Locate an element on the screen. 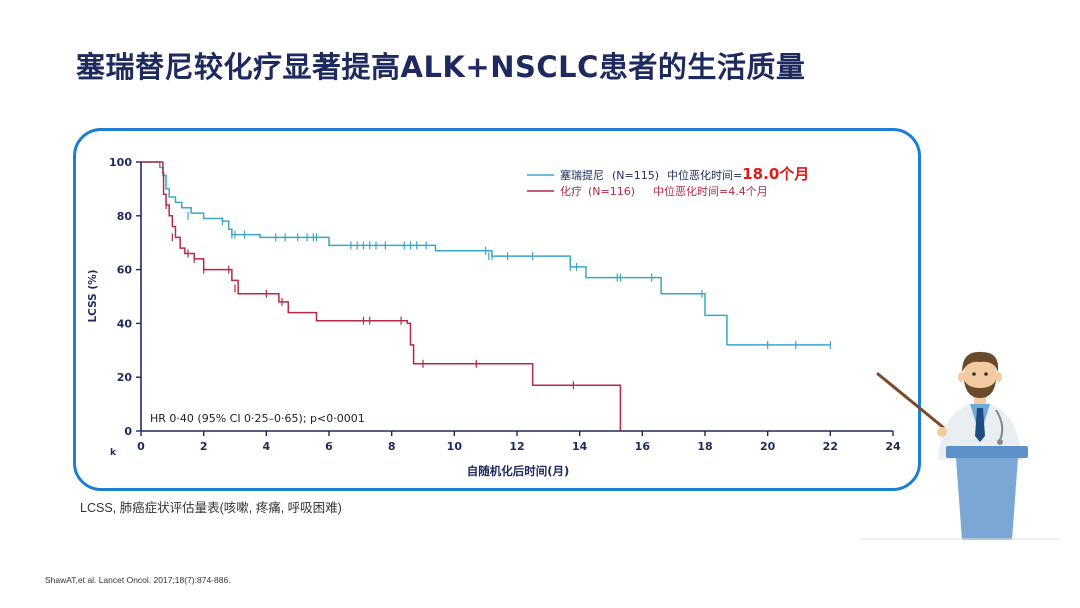 The height and width of the screenshot is (608, 1080). x-tick-label: 22 is located at coordinates (830, 446).